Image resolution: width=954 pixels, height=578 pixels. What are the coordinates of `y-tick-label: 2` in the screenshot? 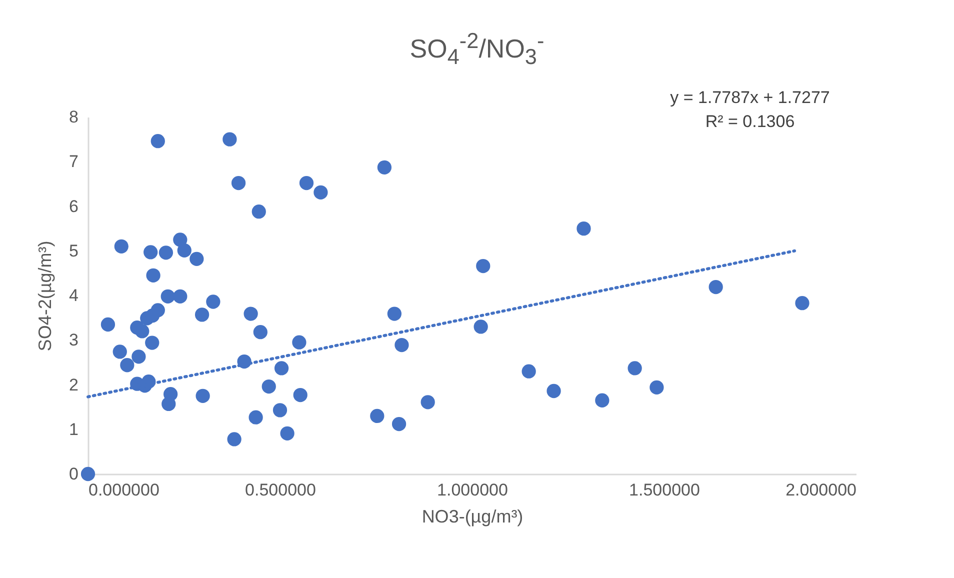 It's located at (73, 384).